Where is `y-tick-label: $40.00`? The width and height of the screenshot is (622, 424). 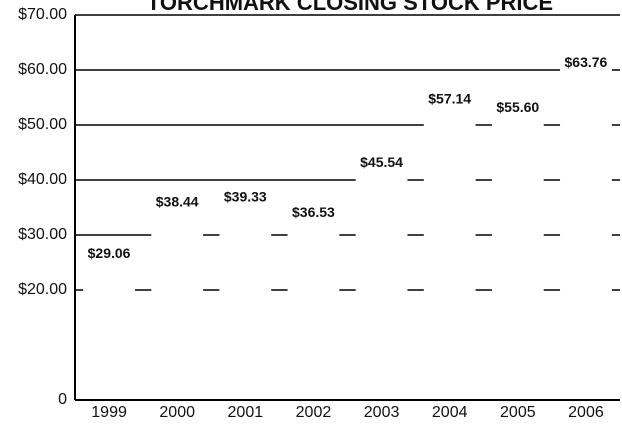
y-tick-label: $40.00 is located at coordinates (42, 179).